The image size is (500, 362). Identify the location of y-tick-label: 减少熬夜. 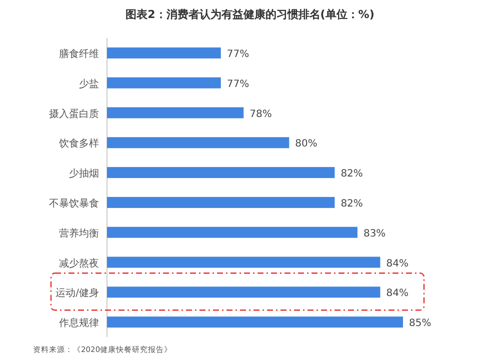
(79, 263).